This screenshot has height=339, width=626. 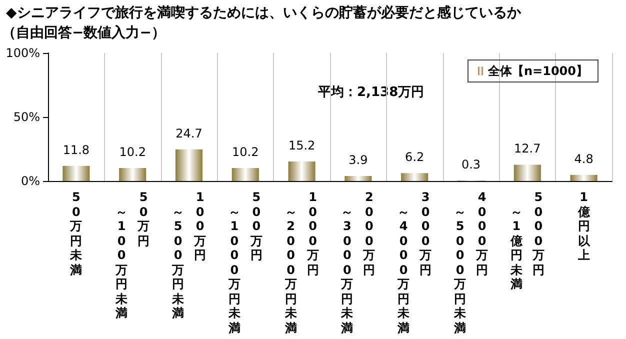 What do you see at coordinates (471, 165) in the screenshot?
I see `data-label: 0.3` at bounding box center [471, 165].